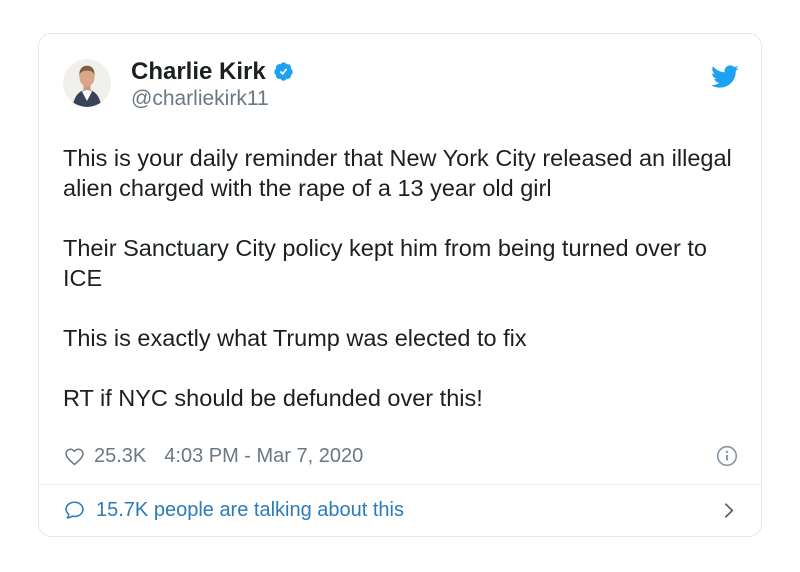  What do you see at coordinates (120, 455) in the screenshot?
I see `like-count: 25.3K` at bounding box center [120, 455].